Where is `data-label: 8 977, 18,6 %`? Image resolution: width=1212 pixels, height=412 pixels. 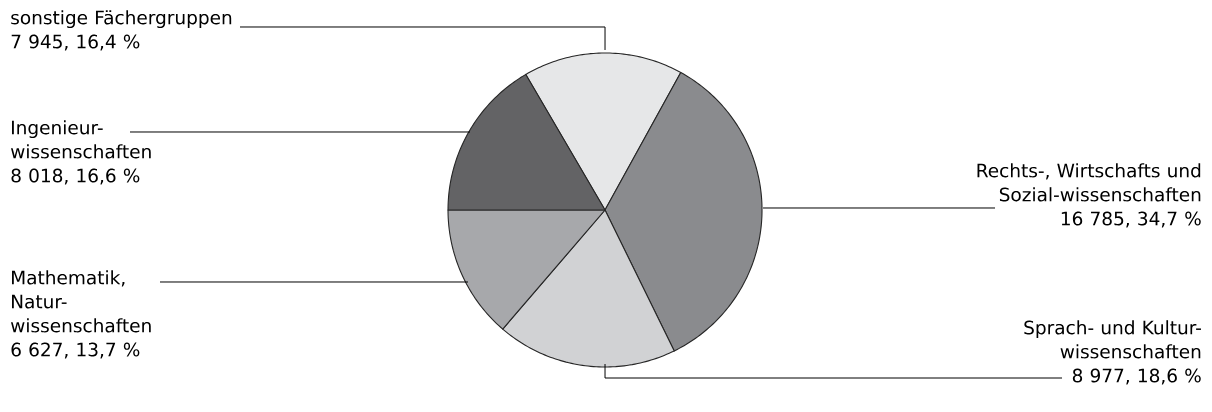 data-label: 8 977, 18,6 % is located at coordinates (1136, 376).